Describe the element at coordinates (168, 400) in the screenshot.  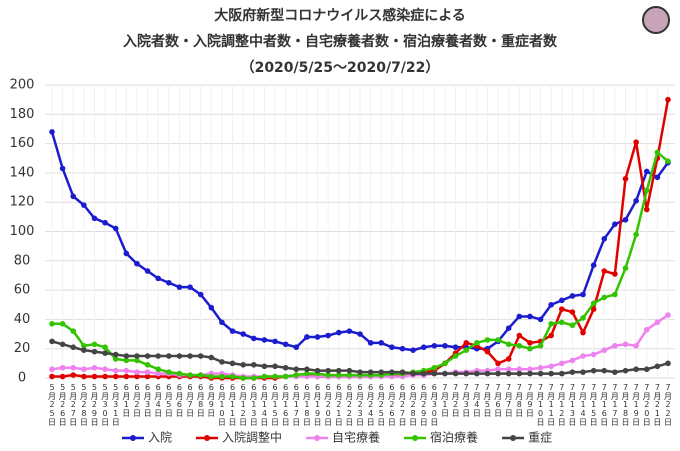
I see `x-tick-label: 6月5日` at that location.